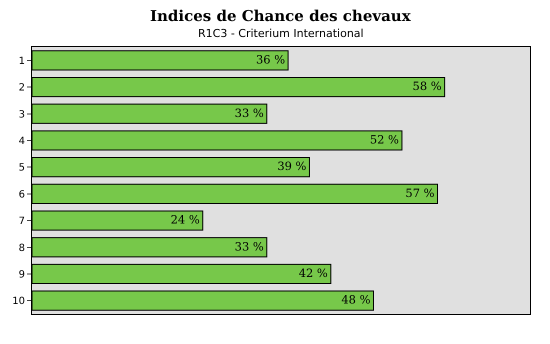  What do you see at coordinates (185, 219) in the screenshot?
I see `data-label: 24 %` at bounding box center [185, 219].